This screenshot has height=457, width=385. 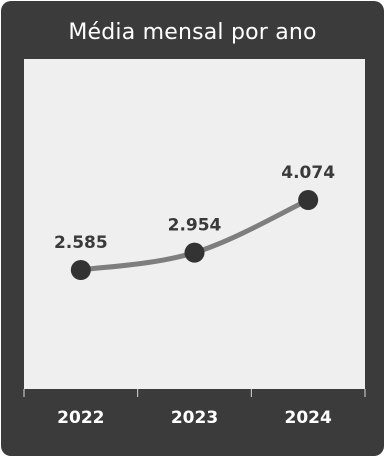 I want to click on x-axis-ticks: 2022 2023 2024, so click(x=194, y=418).